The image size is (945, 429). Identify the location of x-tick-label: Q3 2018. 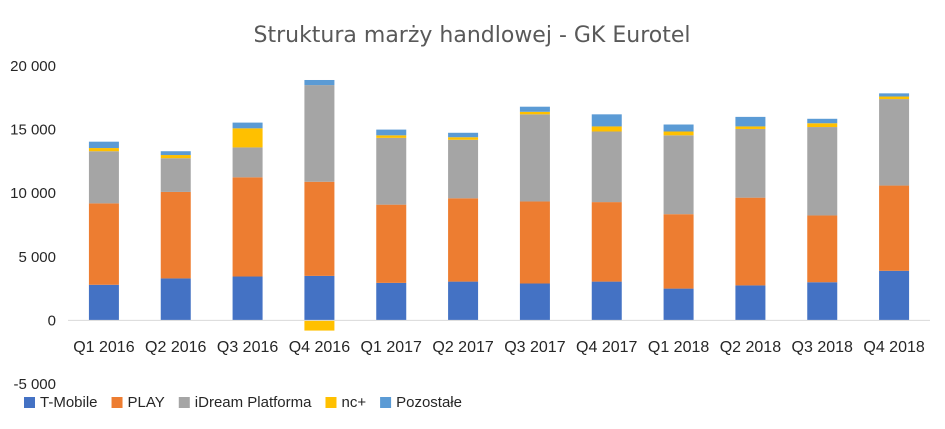
(822, 347).